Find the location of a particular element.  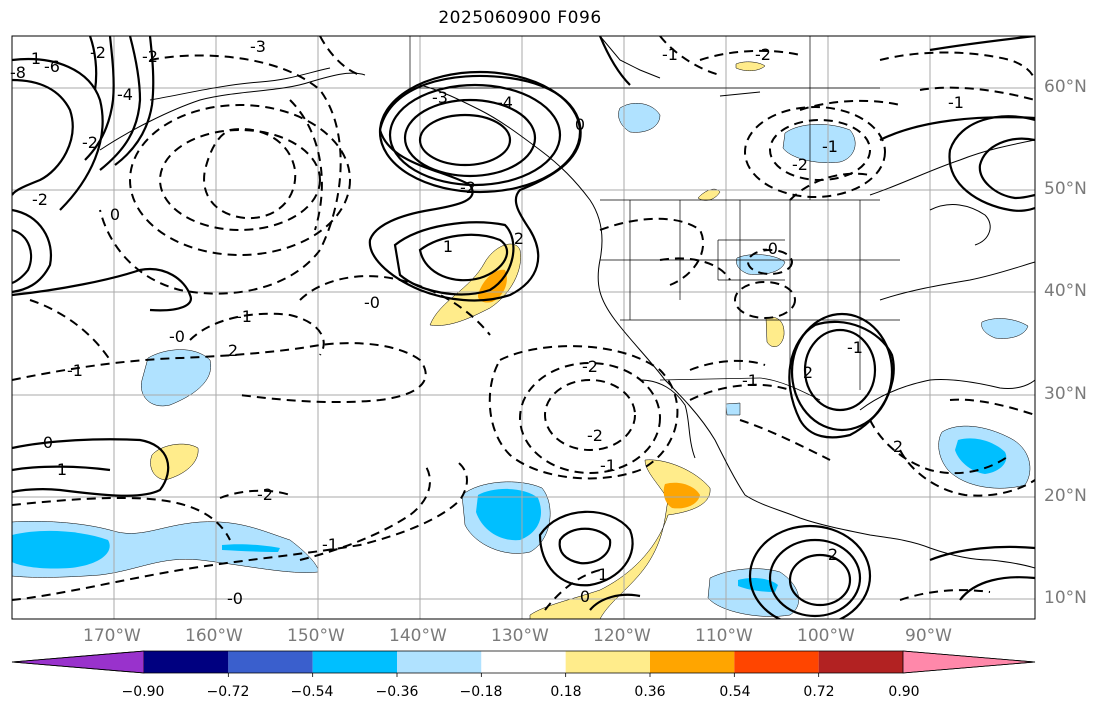

lat-label-50n: 50°N is located at coordinates (1065, 189).